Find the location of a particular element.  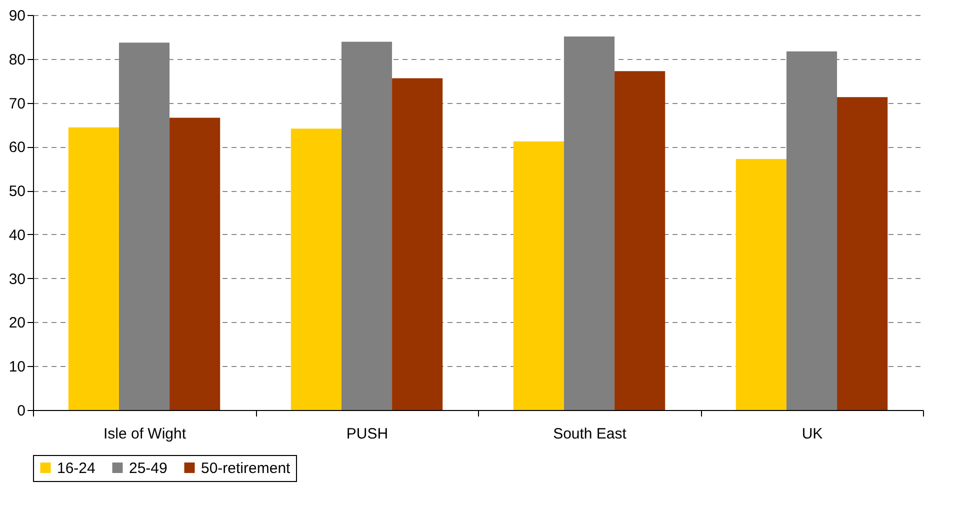

legend-label: 50-retirement is located at coordinates (246, 468).